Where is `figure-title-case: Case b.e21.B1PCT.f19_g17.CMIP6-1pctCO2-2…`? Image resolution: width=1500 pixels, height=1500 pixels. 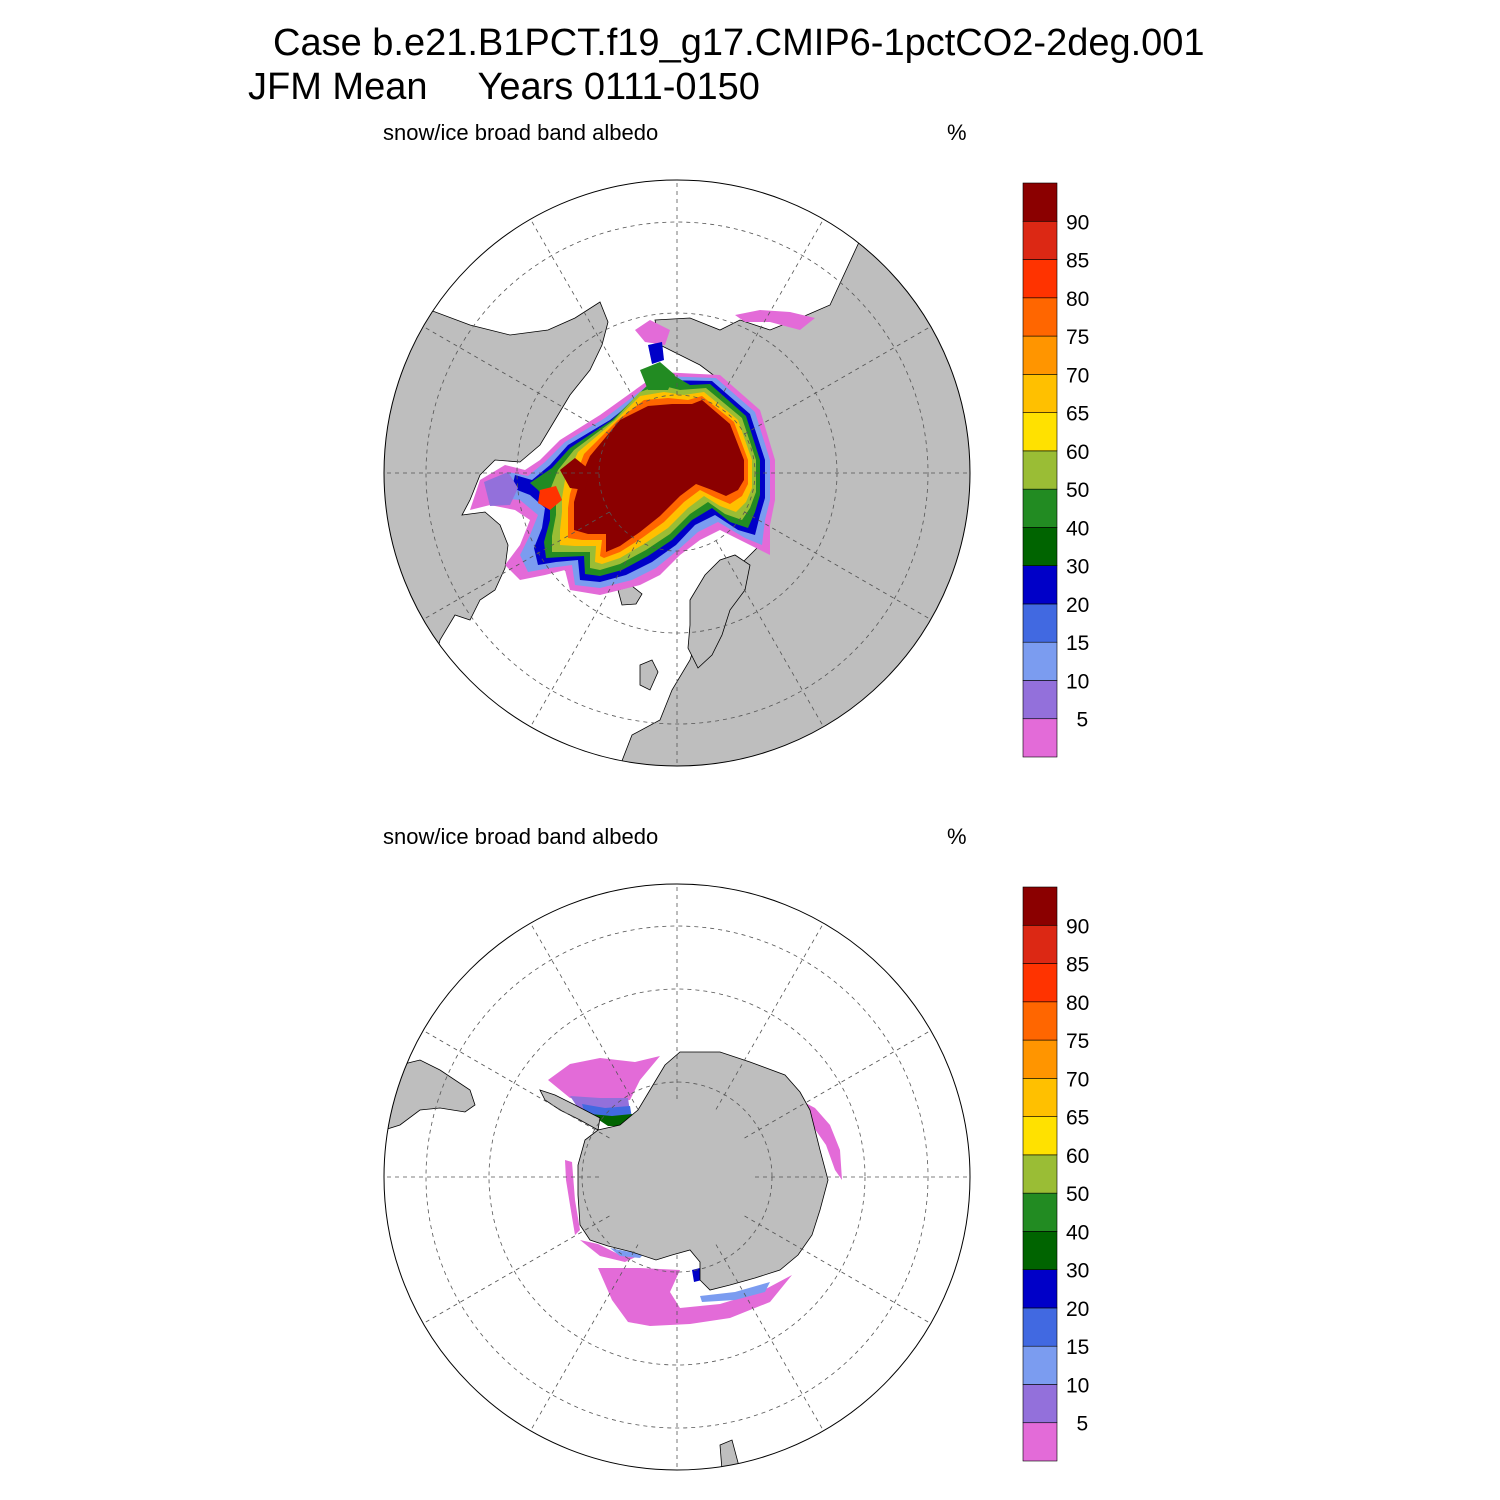 figure-title-case: Case b.e21.B1PCT.f19_g17.CMIP6-1pctCO2-2… is located at coordinates (739, 43).